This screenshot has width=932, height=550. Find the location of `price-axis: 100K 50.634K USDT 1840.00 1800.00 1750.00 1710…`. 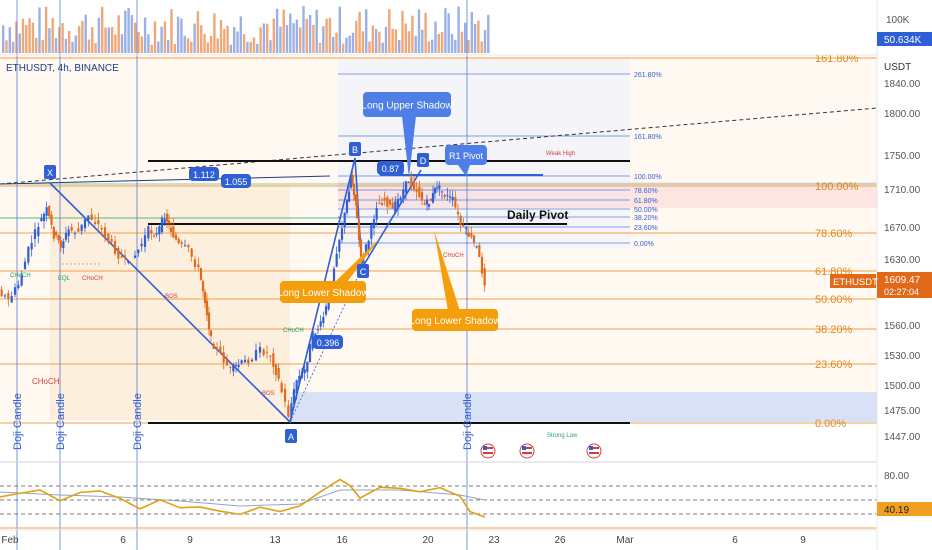

price-axis: 100K 50.634K USDT 1840.00 1800.00 1750.00 1710… is located at coordinates (881, 265).